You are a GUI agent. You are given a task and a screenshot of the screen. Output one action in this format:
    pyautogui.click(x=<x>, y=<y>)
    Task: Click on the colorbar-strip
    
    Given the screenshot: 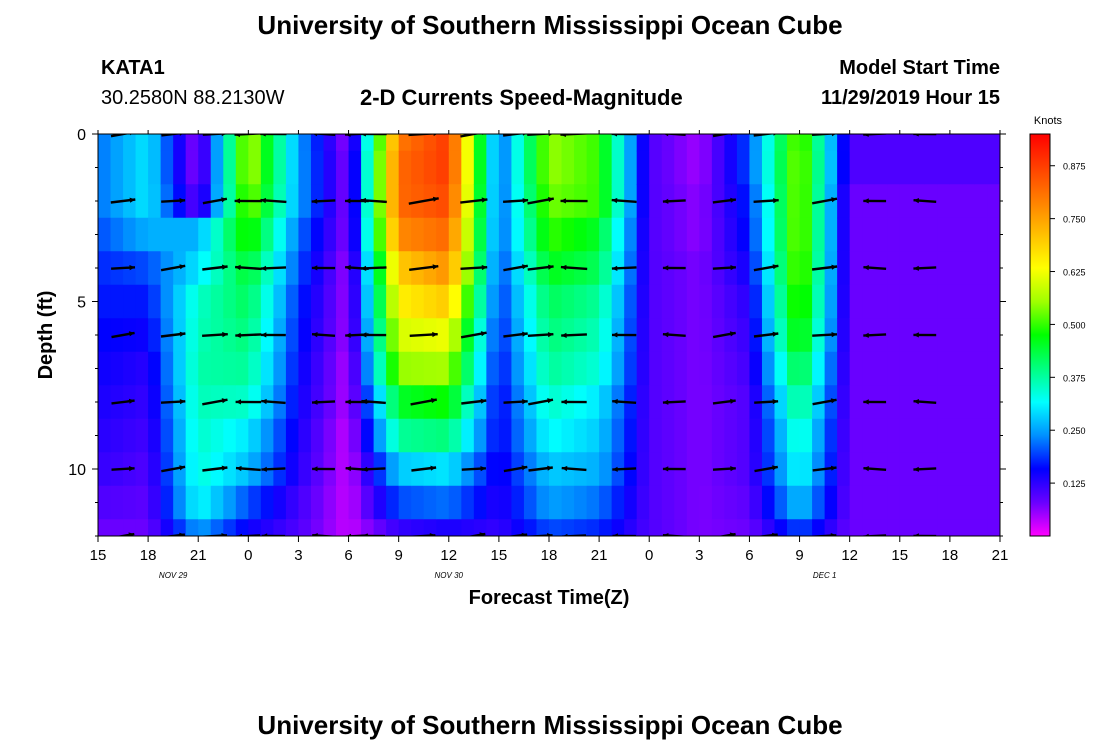 What is the action you would take?
    pyautogui.click(x=1040, y=335)
    